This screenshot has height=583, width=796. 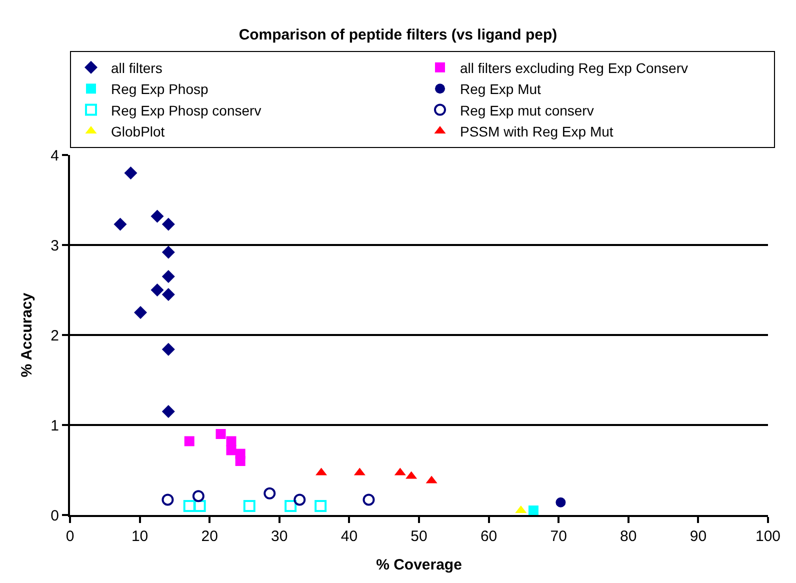 What do you see at coordinates (698, 536) in the screenshot?
I see `x-tick-label: 90` at bounding box center [698, 536].